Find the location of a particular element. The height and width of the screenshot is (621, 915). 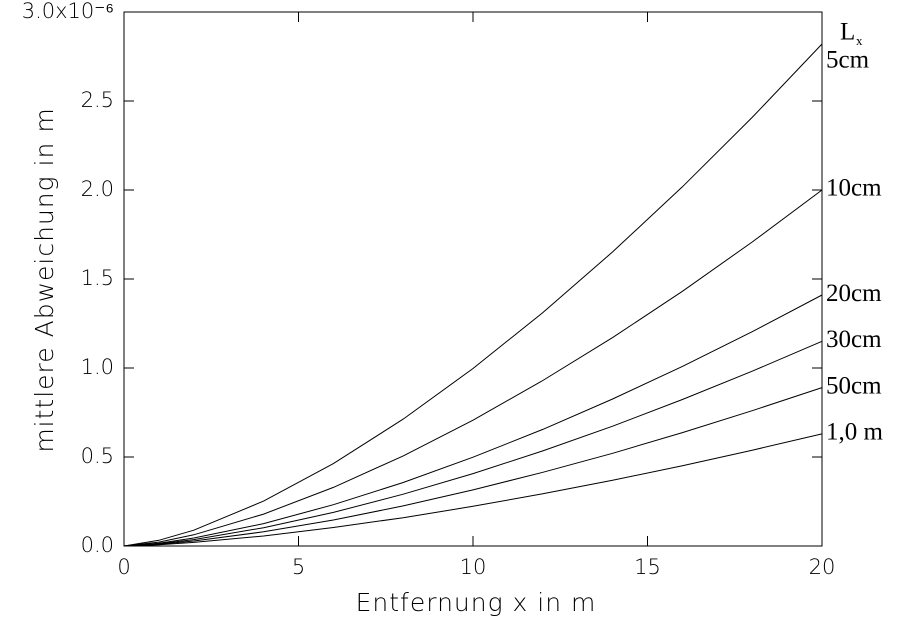

series-label: 50cm is located at coordinates (854, 385).